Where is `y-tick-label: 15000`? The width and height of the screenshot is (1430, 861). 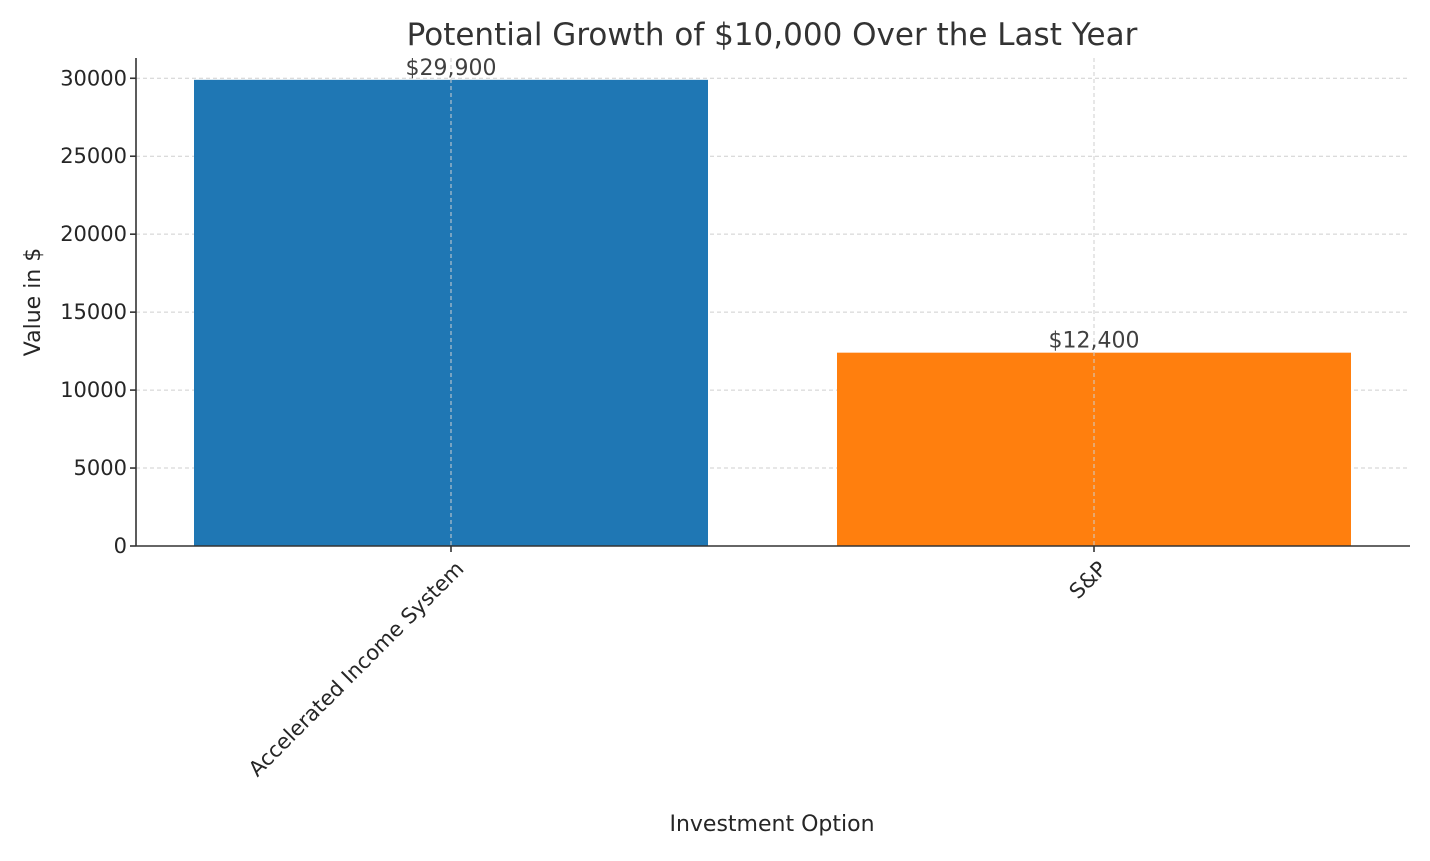
y-tick-label: 15000 is located at coordinates (93, 312).